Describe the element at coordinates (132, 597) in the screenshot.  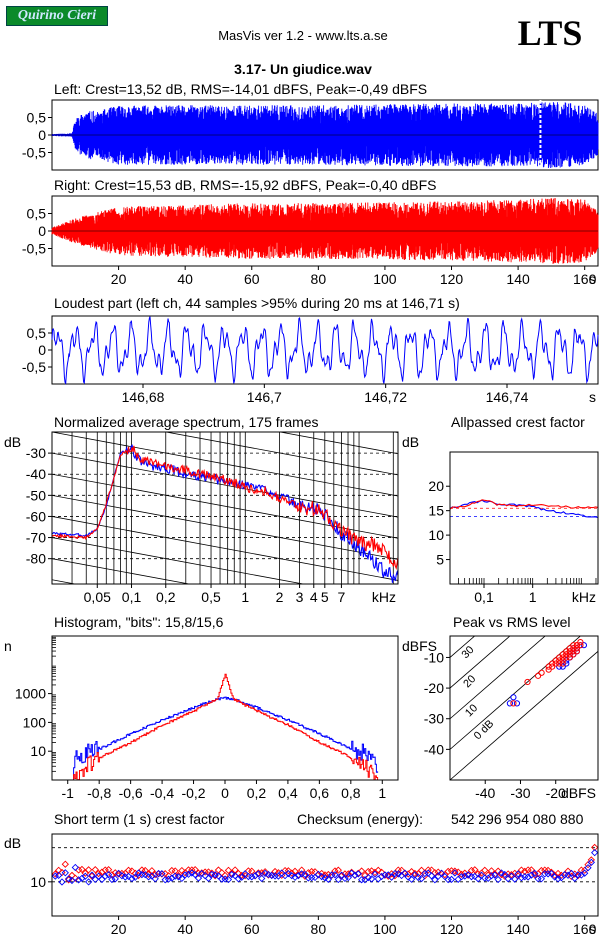
I see `spectrum-xtick-label: 0,1` at that location.